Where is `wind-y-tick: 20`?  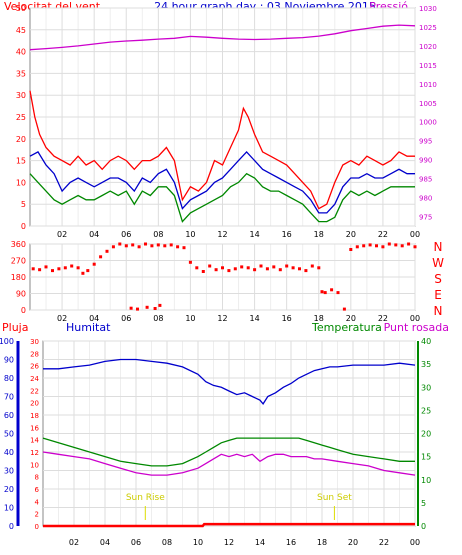 wind-y-tick: 20 is located at coordinates (21, 139).